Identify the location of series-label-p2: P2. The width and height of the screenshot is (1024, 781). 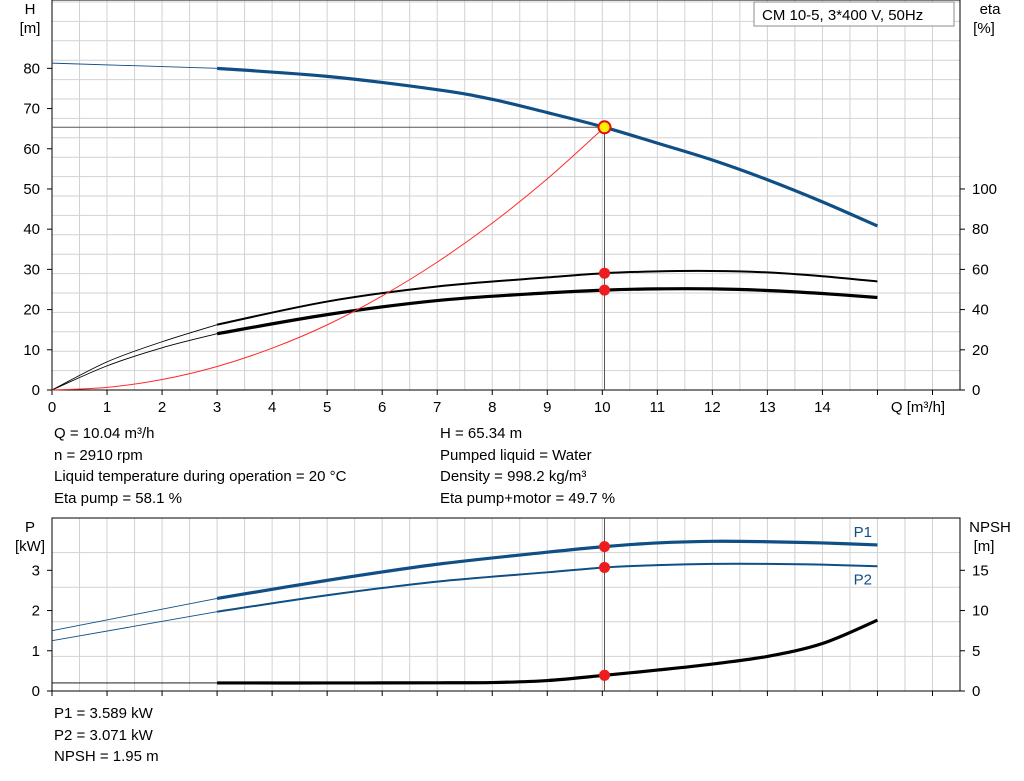
(863, 579).